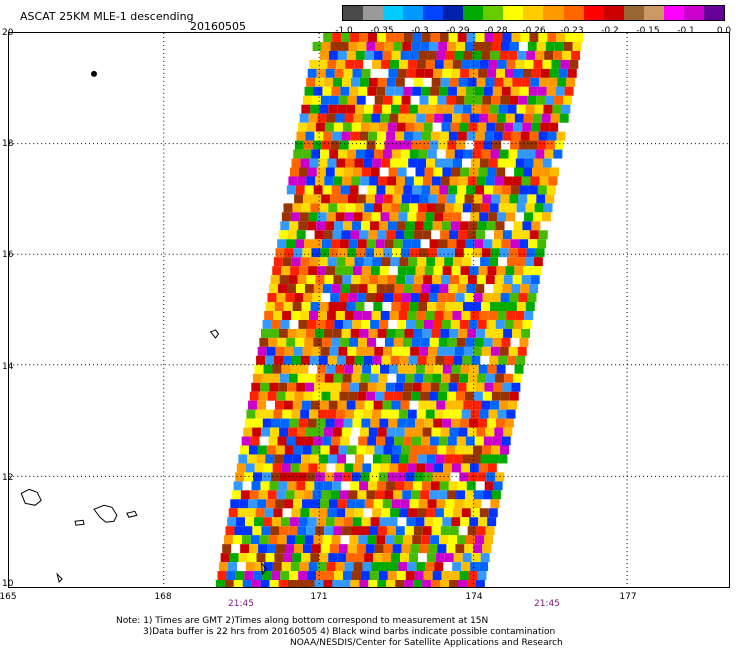 This screenshot has width=740, height=650. Describe the element at coordinates (713, 13) in the screenshot. I see `colorbar-swatch` at that location.